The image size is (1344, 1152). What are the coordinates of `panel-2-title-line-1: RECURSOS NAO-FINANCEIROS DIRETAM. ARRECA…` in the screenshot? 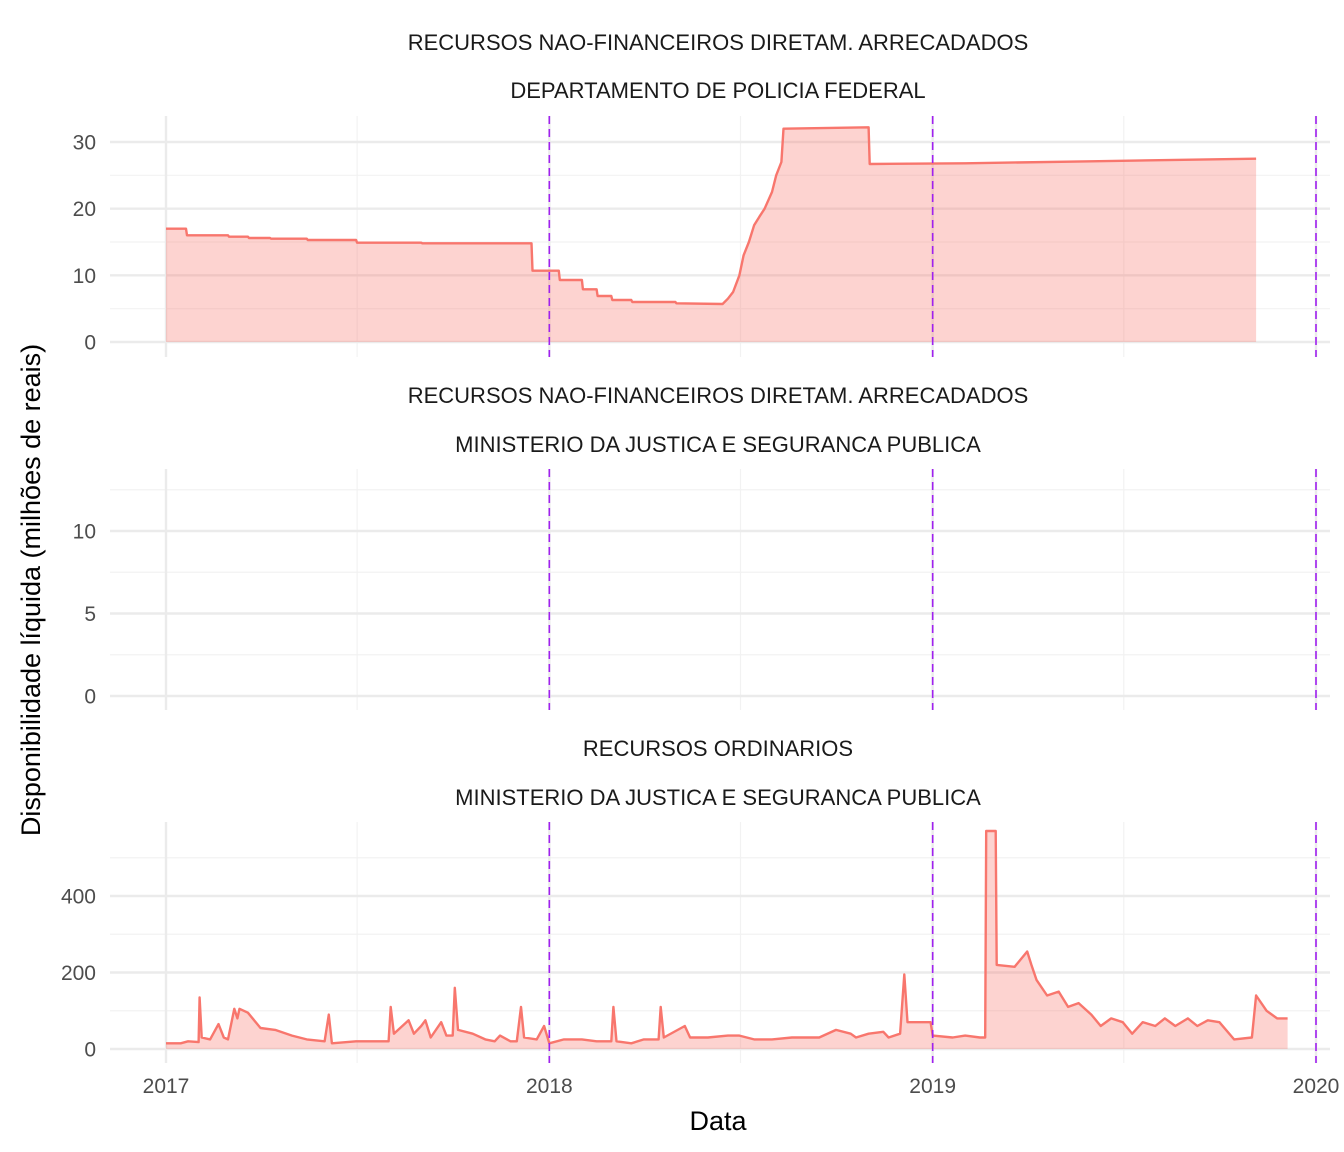 It's located at (718, 395).